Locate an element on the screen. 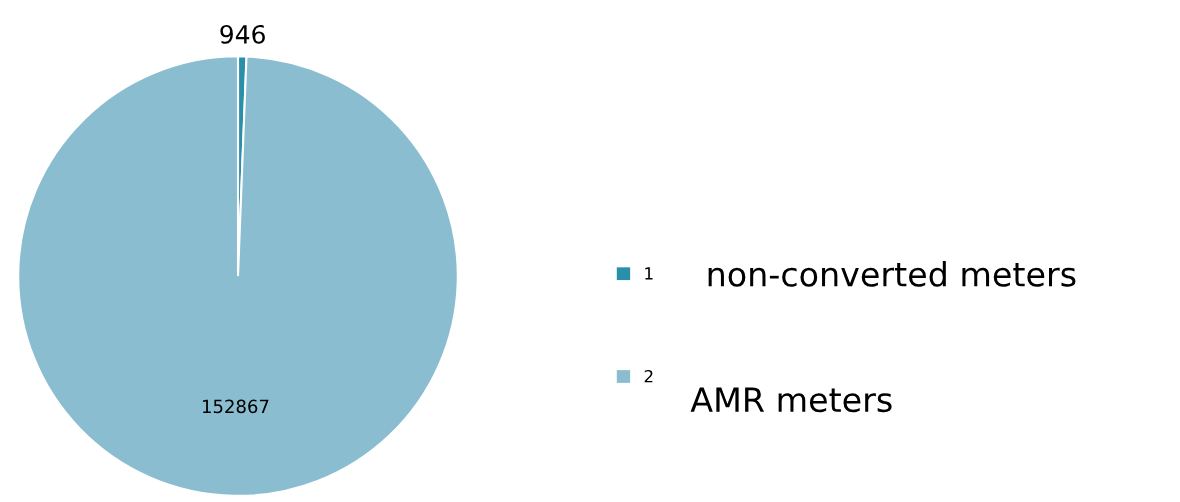 This screenshot has height=502, width=1180. data-label: 152867 is located at coordinates (235, 406).